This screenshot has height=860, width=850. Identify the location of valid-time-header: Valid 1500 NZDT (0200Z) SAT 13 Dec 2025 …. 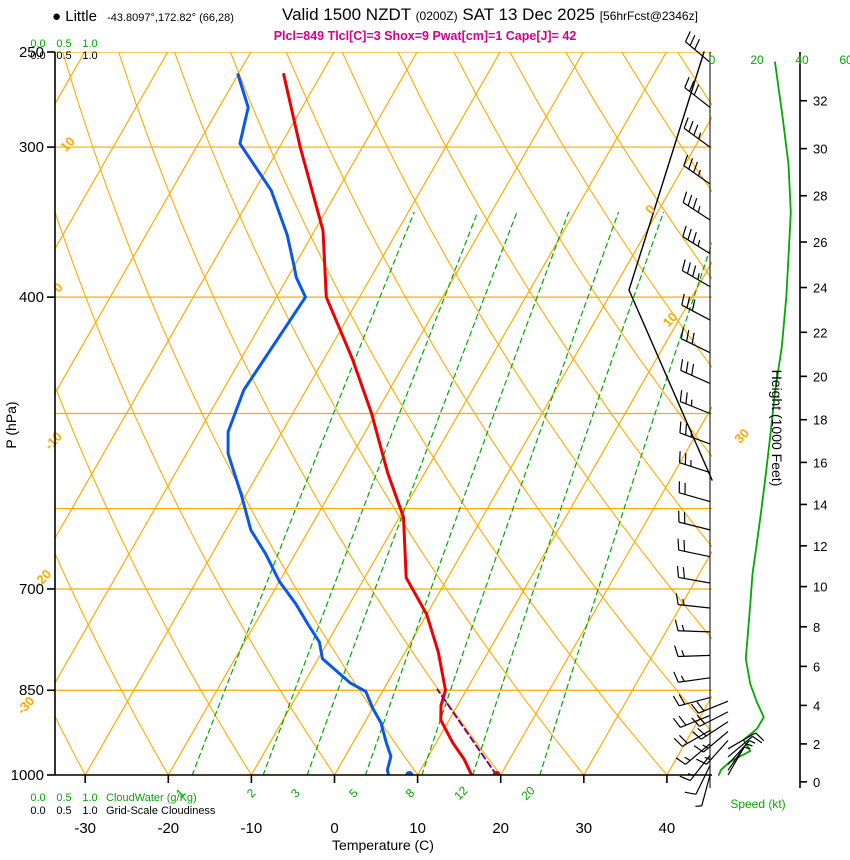
(490, 15).